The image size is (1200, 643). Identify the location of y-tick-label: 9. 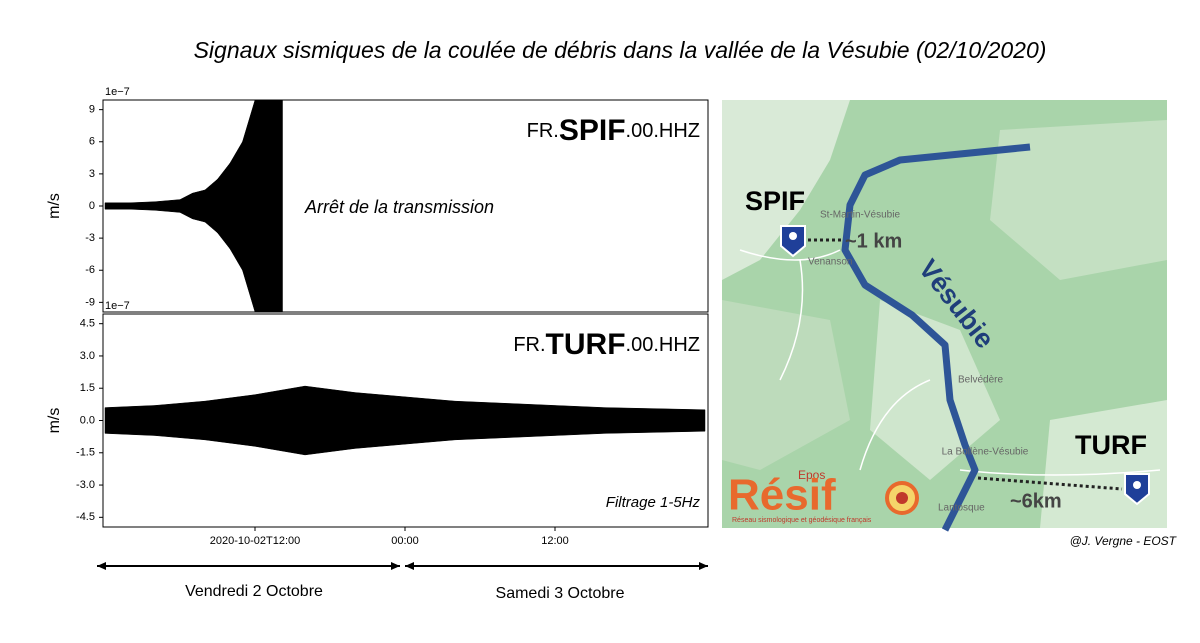
(92, 110).